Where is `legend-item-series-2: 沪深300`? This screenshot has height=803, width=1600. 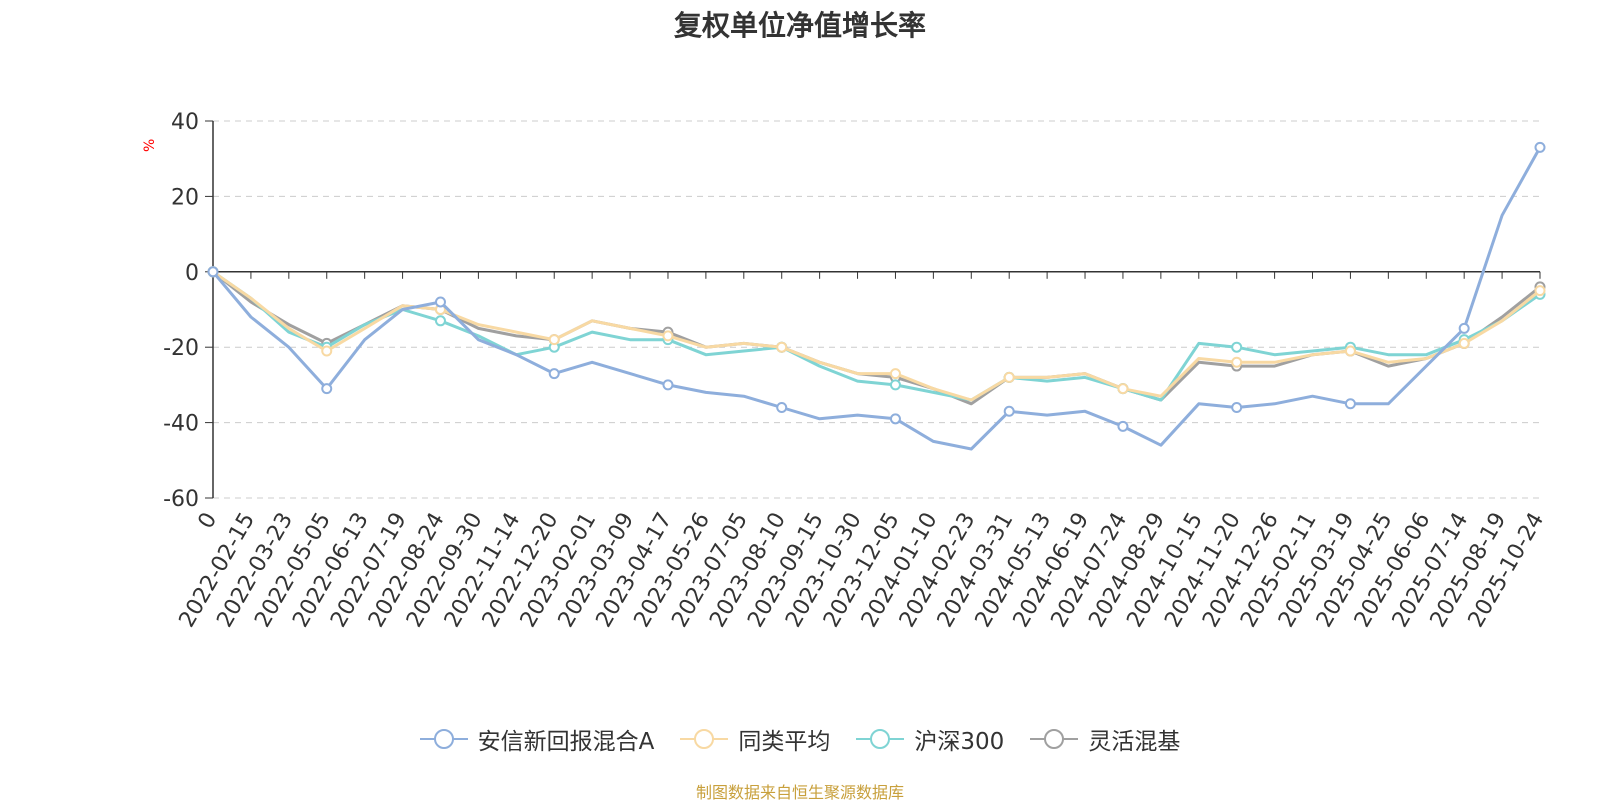 legend-item-series-2: 沪深300 is located at coordinates (930, 739).